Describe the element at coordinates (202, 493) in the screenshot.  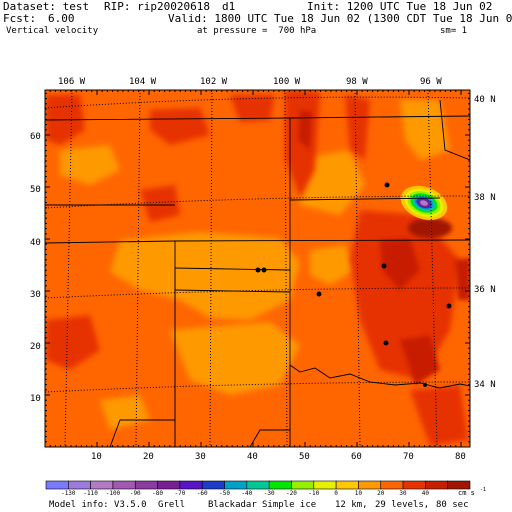
I see `colorbar-value: -60` at that location.